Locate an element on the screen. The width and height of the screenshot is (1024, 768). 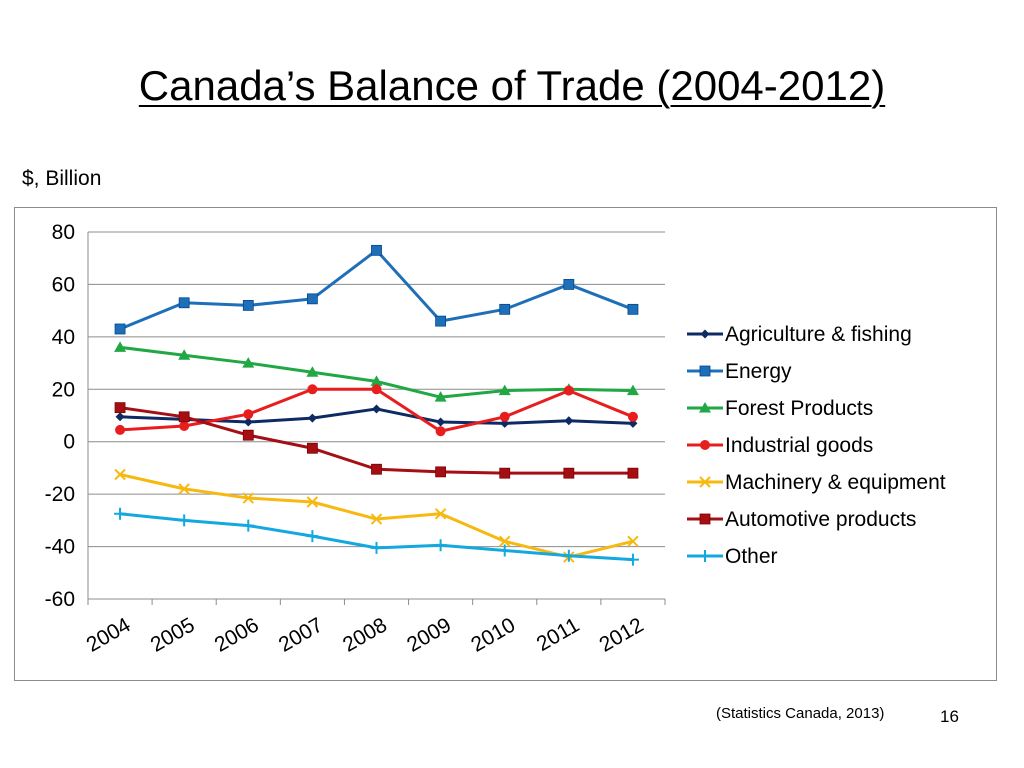
y-tick-label: 40 is located at coordinates (63, 337).